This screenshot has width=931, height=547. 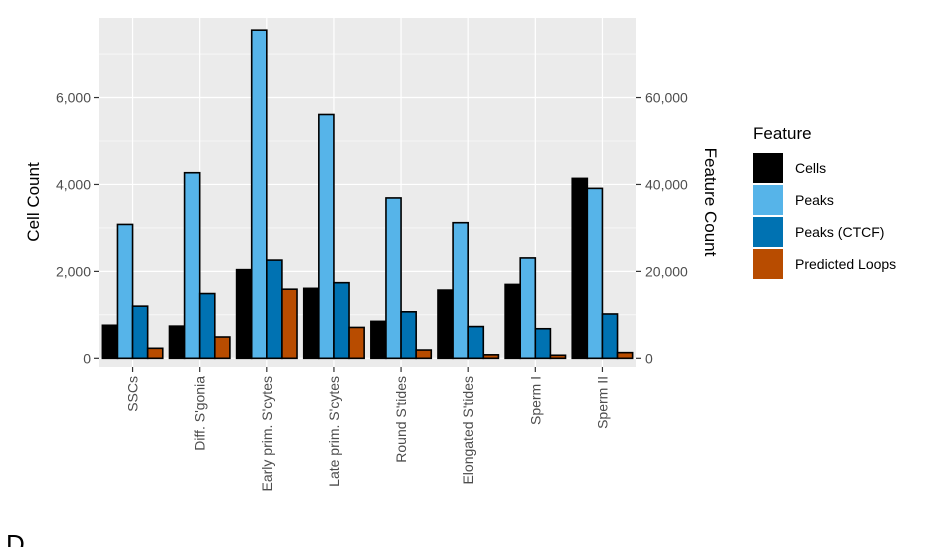 What do you see at coordinates (662, 228) in the screenshot?
I see `right-axis: 0 20,000 40,000 60,000` at bounding box center [662, 228].